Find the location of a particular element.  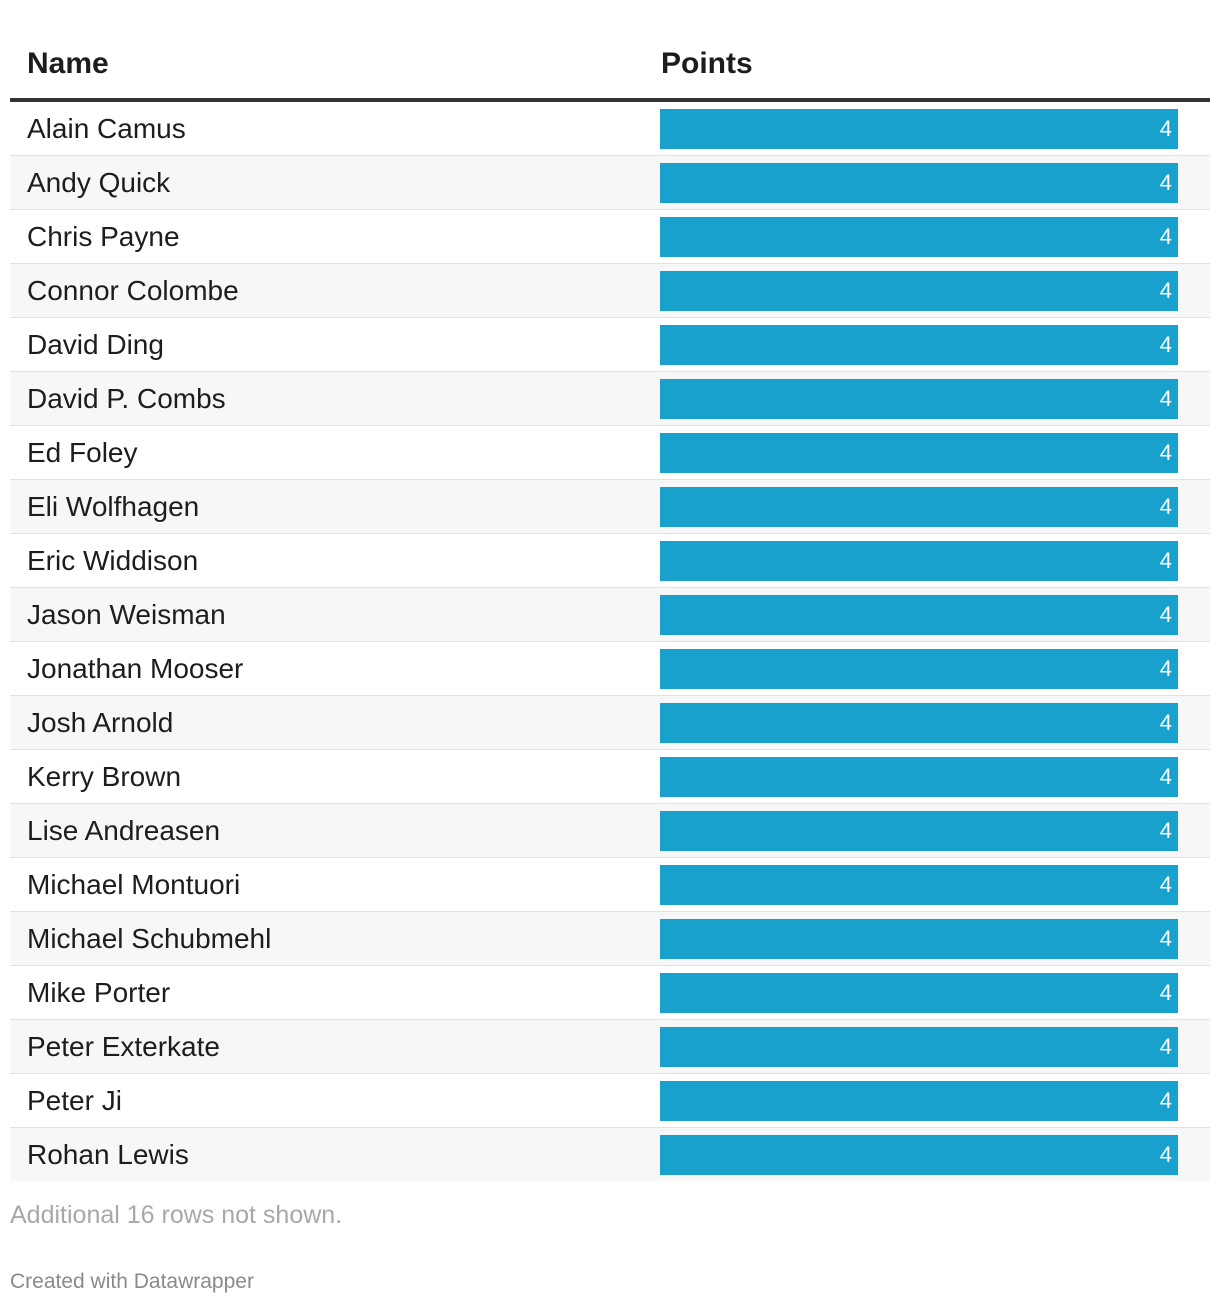

row-name: Jason Weisman is located at coordinates (126, 614).